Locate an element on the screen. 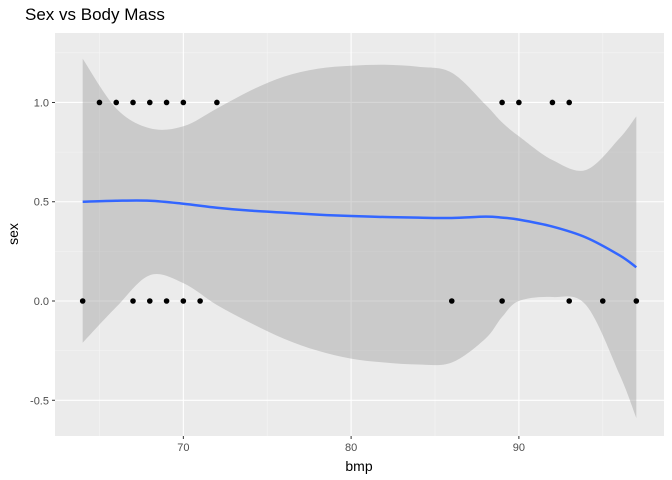  x-axis: 70 80 90 is located at coordinates (351, 445).